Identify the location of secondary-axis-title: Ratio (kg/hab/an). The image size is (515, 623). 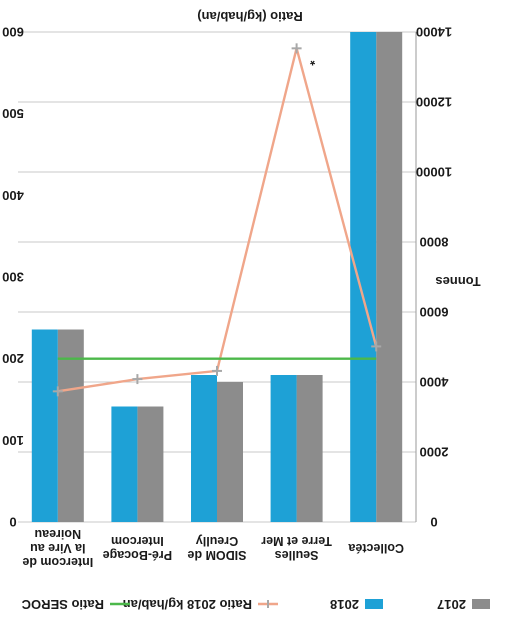
(249, 16).